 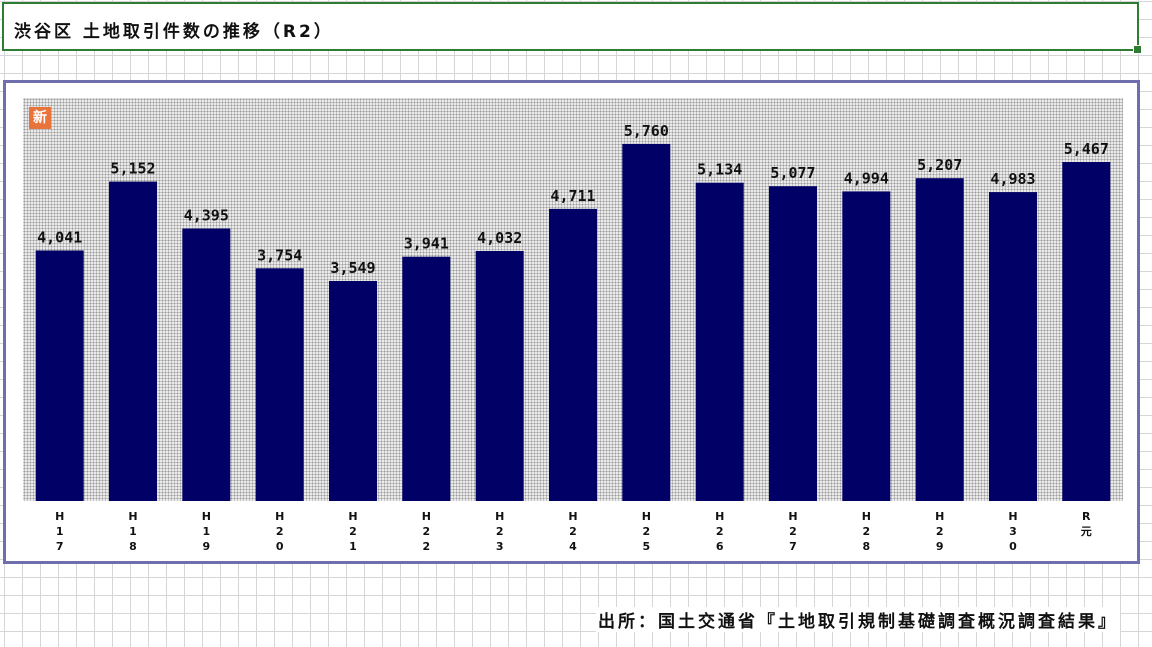 I want to click on bar-H28, so click(x=866, y=346).